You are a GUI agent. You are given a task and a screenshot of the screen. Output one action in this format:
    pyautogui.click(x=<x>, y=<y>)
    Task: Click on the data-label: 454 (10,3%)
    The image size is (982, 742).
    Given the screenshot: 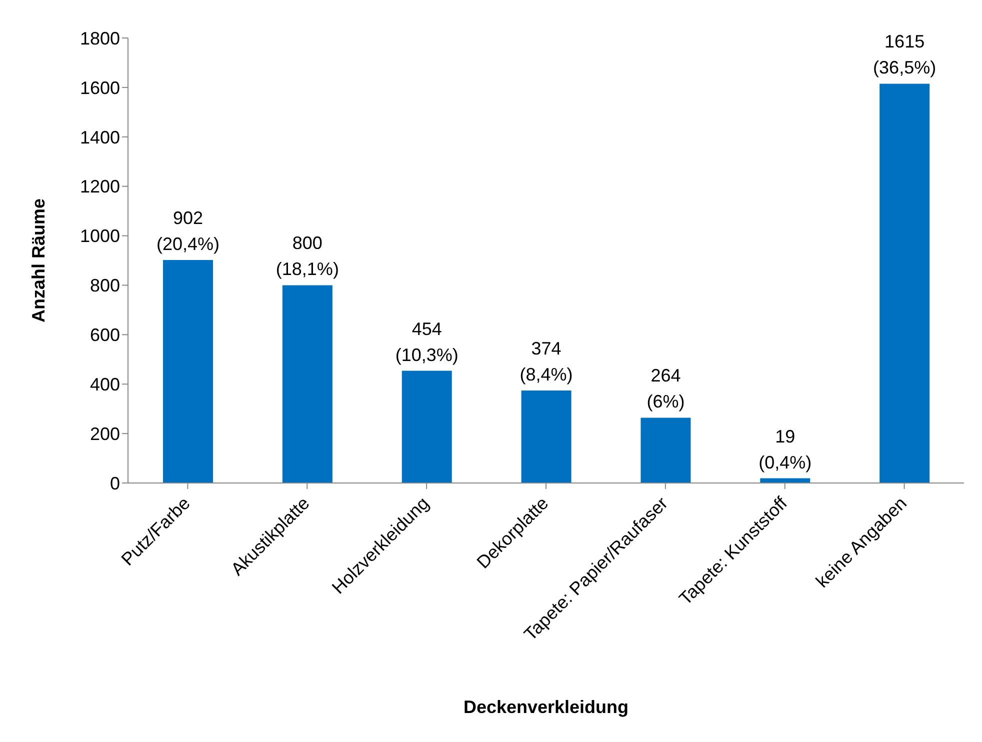 What is the action you would take?
    pyautogui.click(x=426, y=341)
    